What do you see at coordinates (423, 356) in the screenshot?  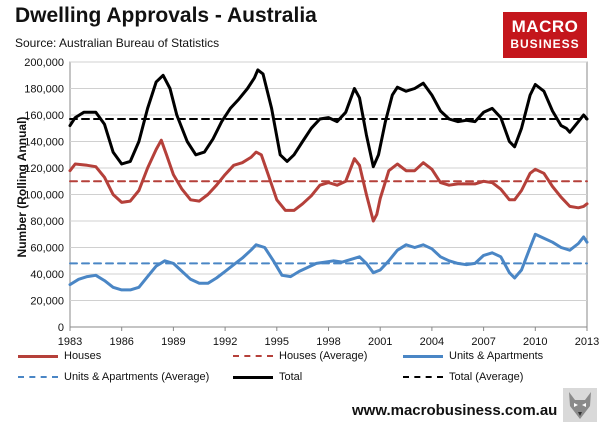 I see `legend-swatch-units` at bounding box center [423, 356].